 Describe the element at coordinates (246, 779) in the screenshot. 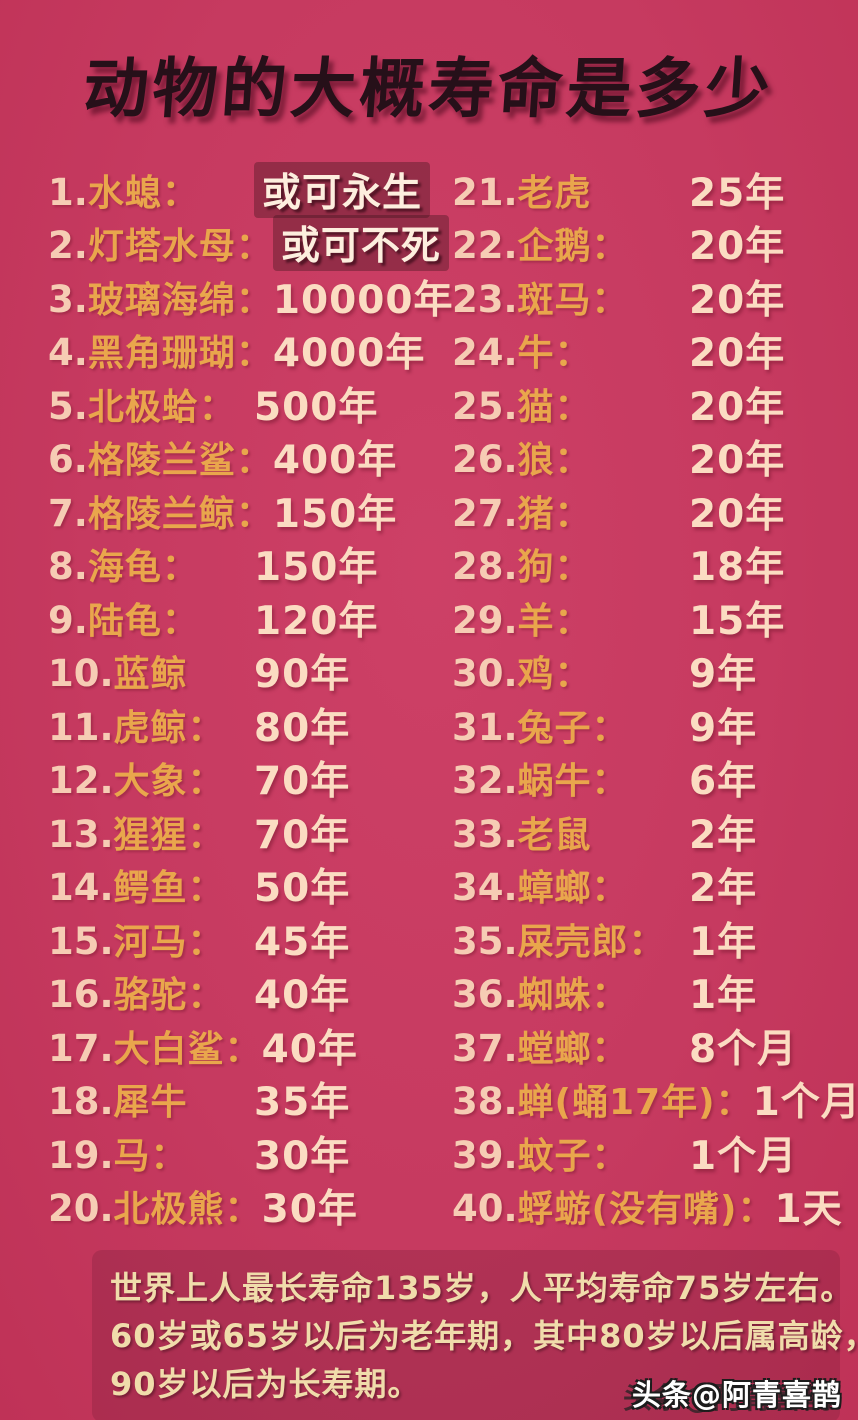

I see `lifespan-row: 12.大象： 70年` at that location.